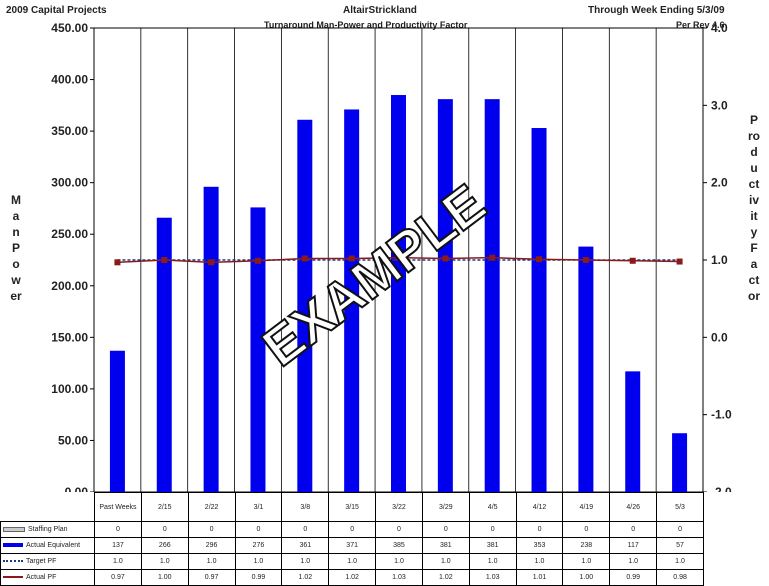 Image resolution: width=769 pixels, height=586 pixels. I want to click on x-tick-label: 2/22, so click(211, 507).